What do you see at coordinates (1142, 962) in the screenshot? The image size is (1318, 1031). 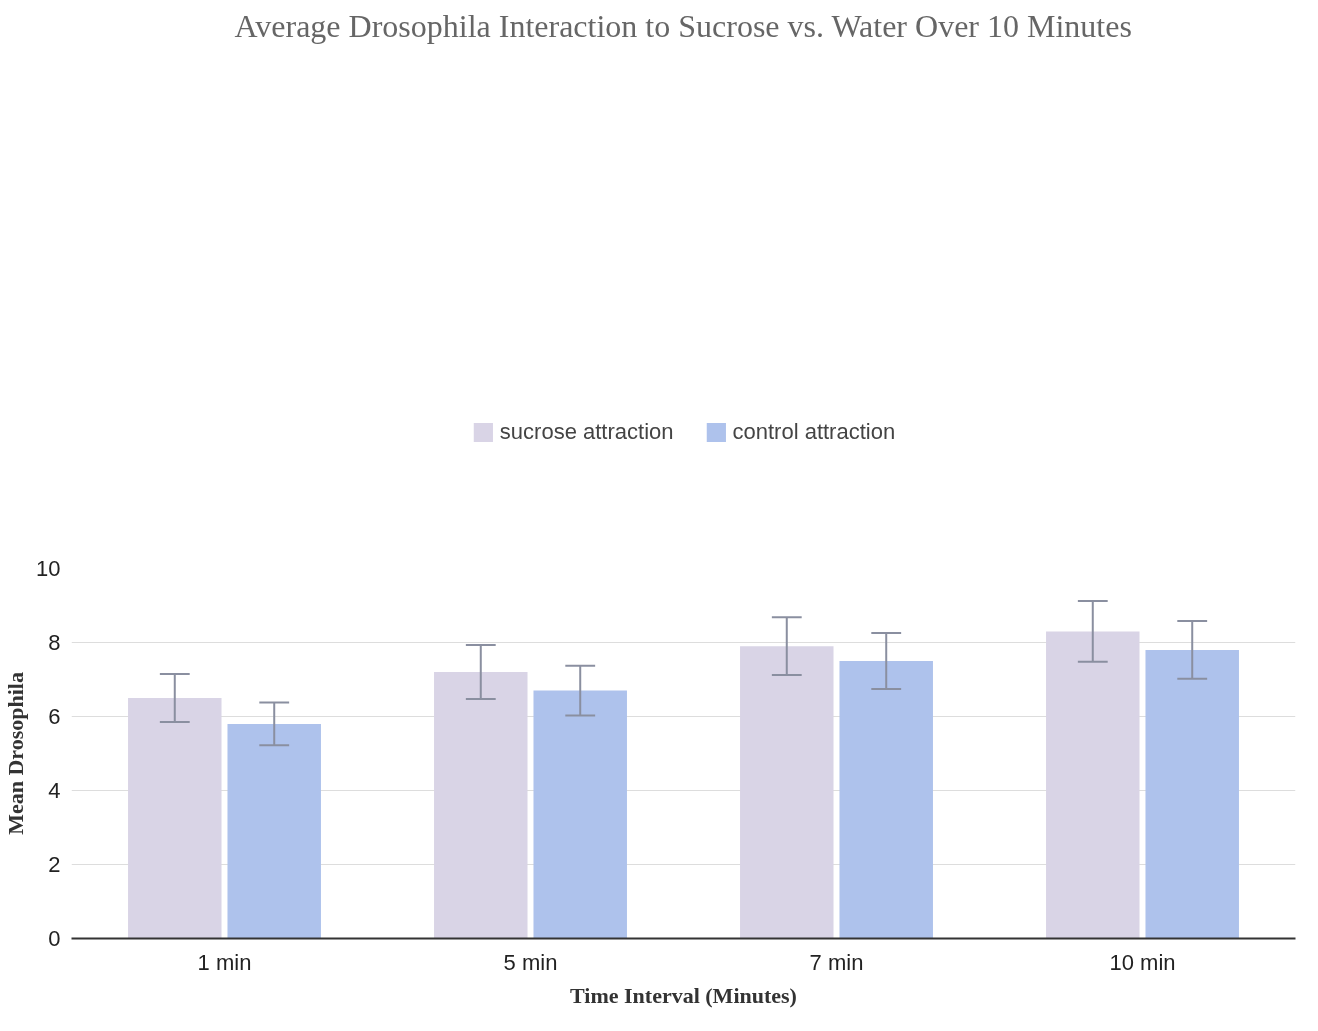 I see `x-tick-label: 10 min` at bounding box center [1142, 962].